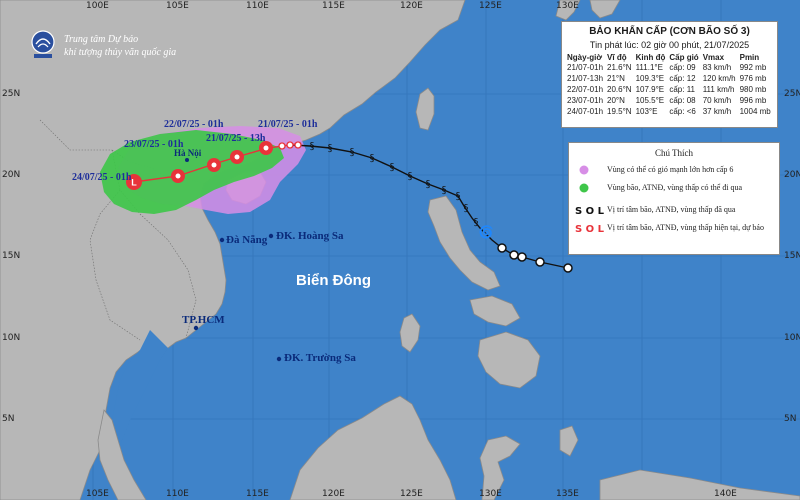 The image size is (800, 500). I want to click on lon-top-label: 125E, so click(490, 6).